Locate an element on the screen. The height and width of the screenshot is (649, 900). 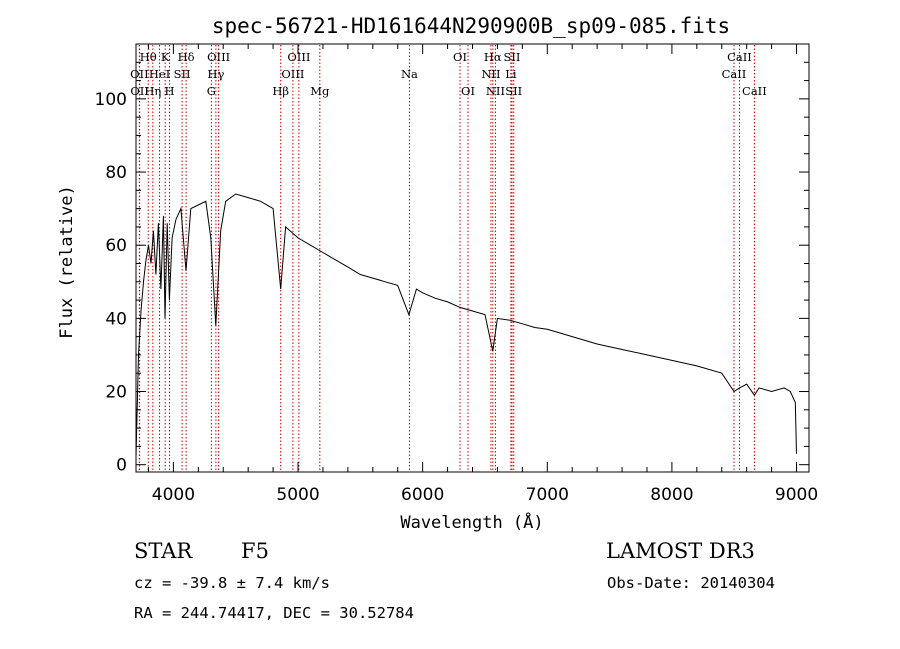
x-tick-label: 7000 is located at coordinates (547, 495).